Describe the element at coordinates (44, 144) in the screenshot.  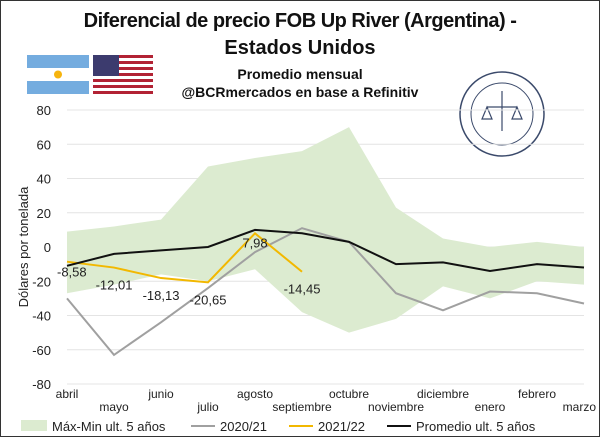
I see `y-tick-label: 60` at that location.